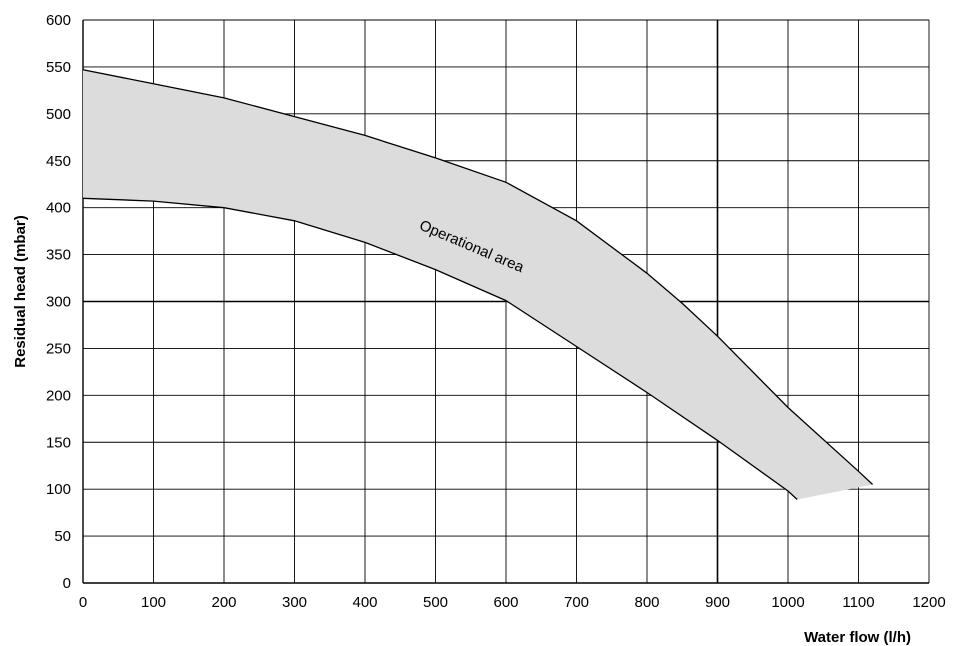  What do you see at coordinates (58, 161) in the screenshot?
I see `y-tick-label: 450` at bounding box center [58, 161].